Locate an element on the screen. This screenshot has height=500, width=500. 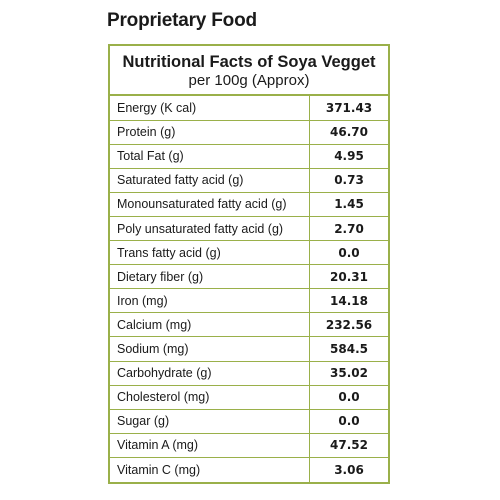
nutrient-value: 20.31 is located at coordinates (348, 277).